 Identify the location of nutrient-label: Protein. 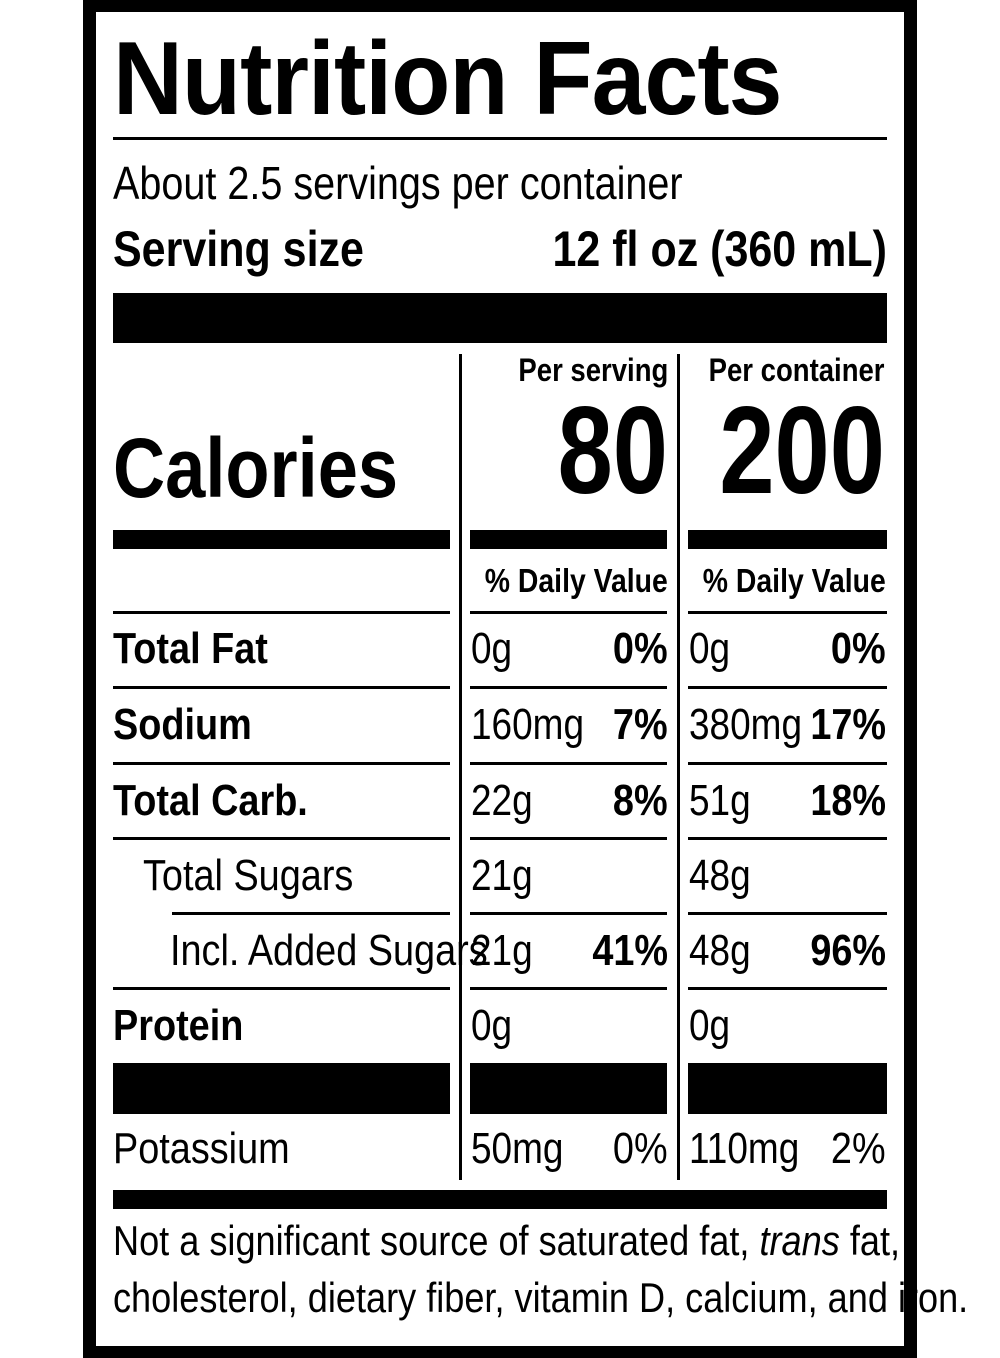
(178, 1025).